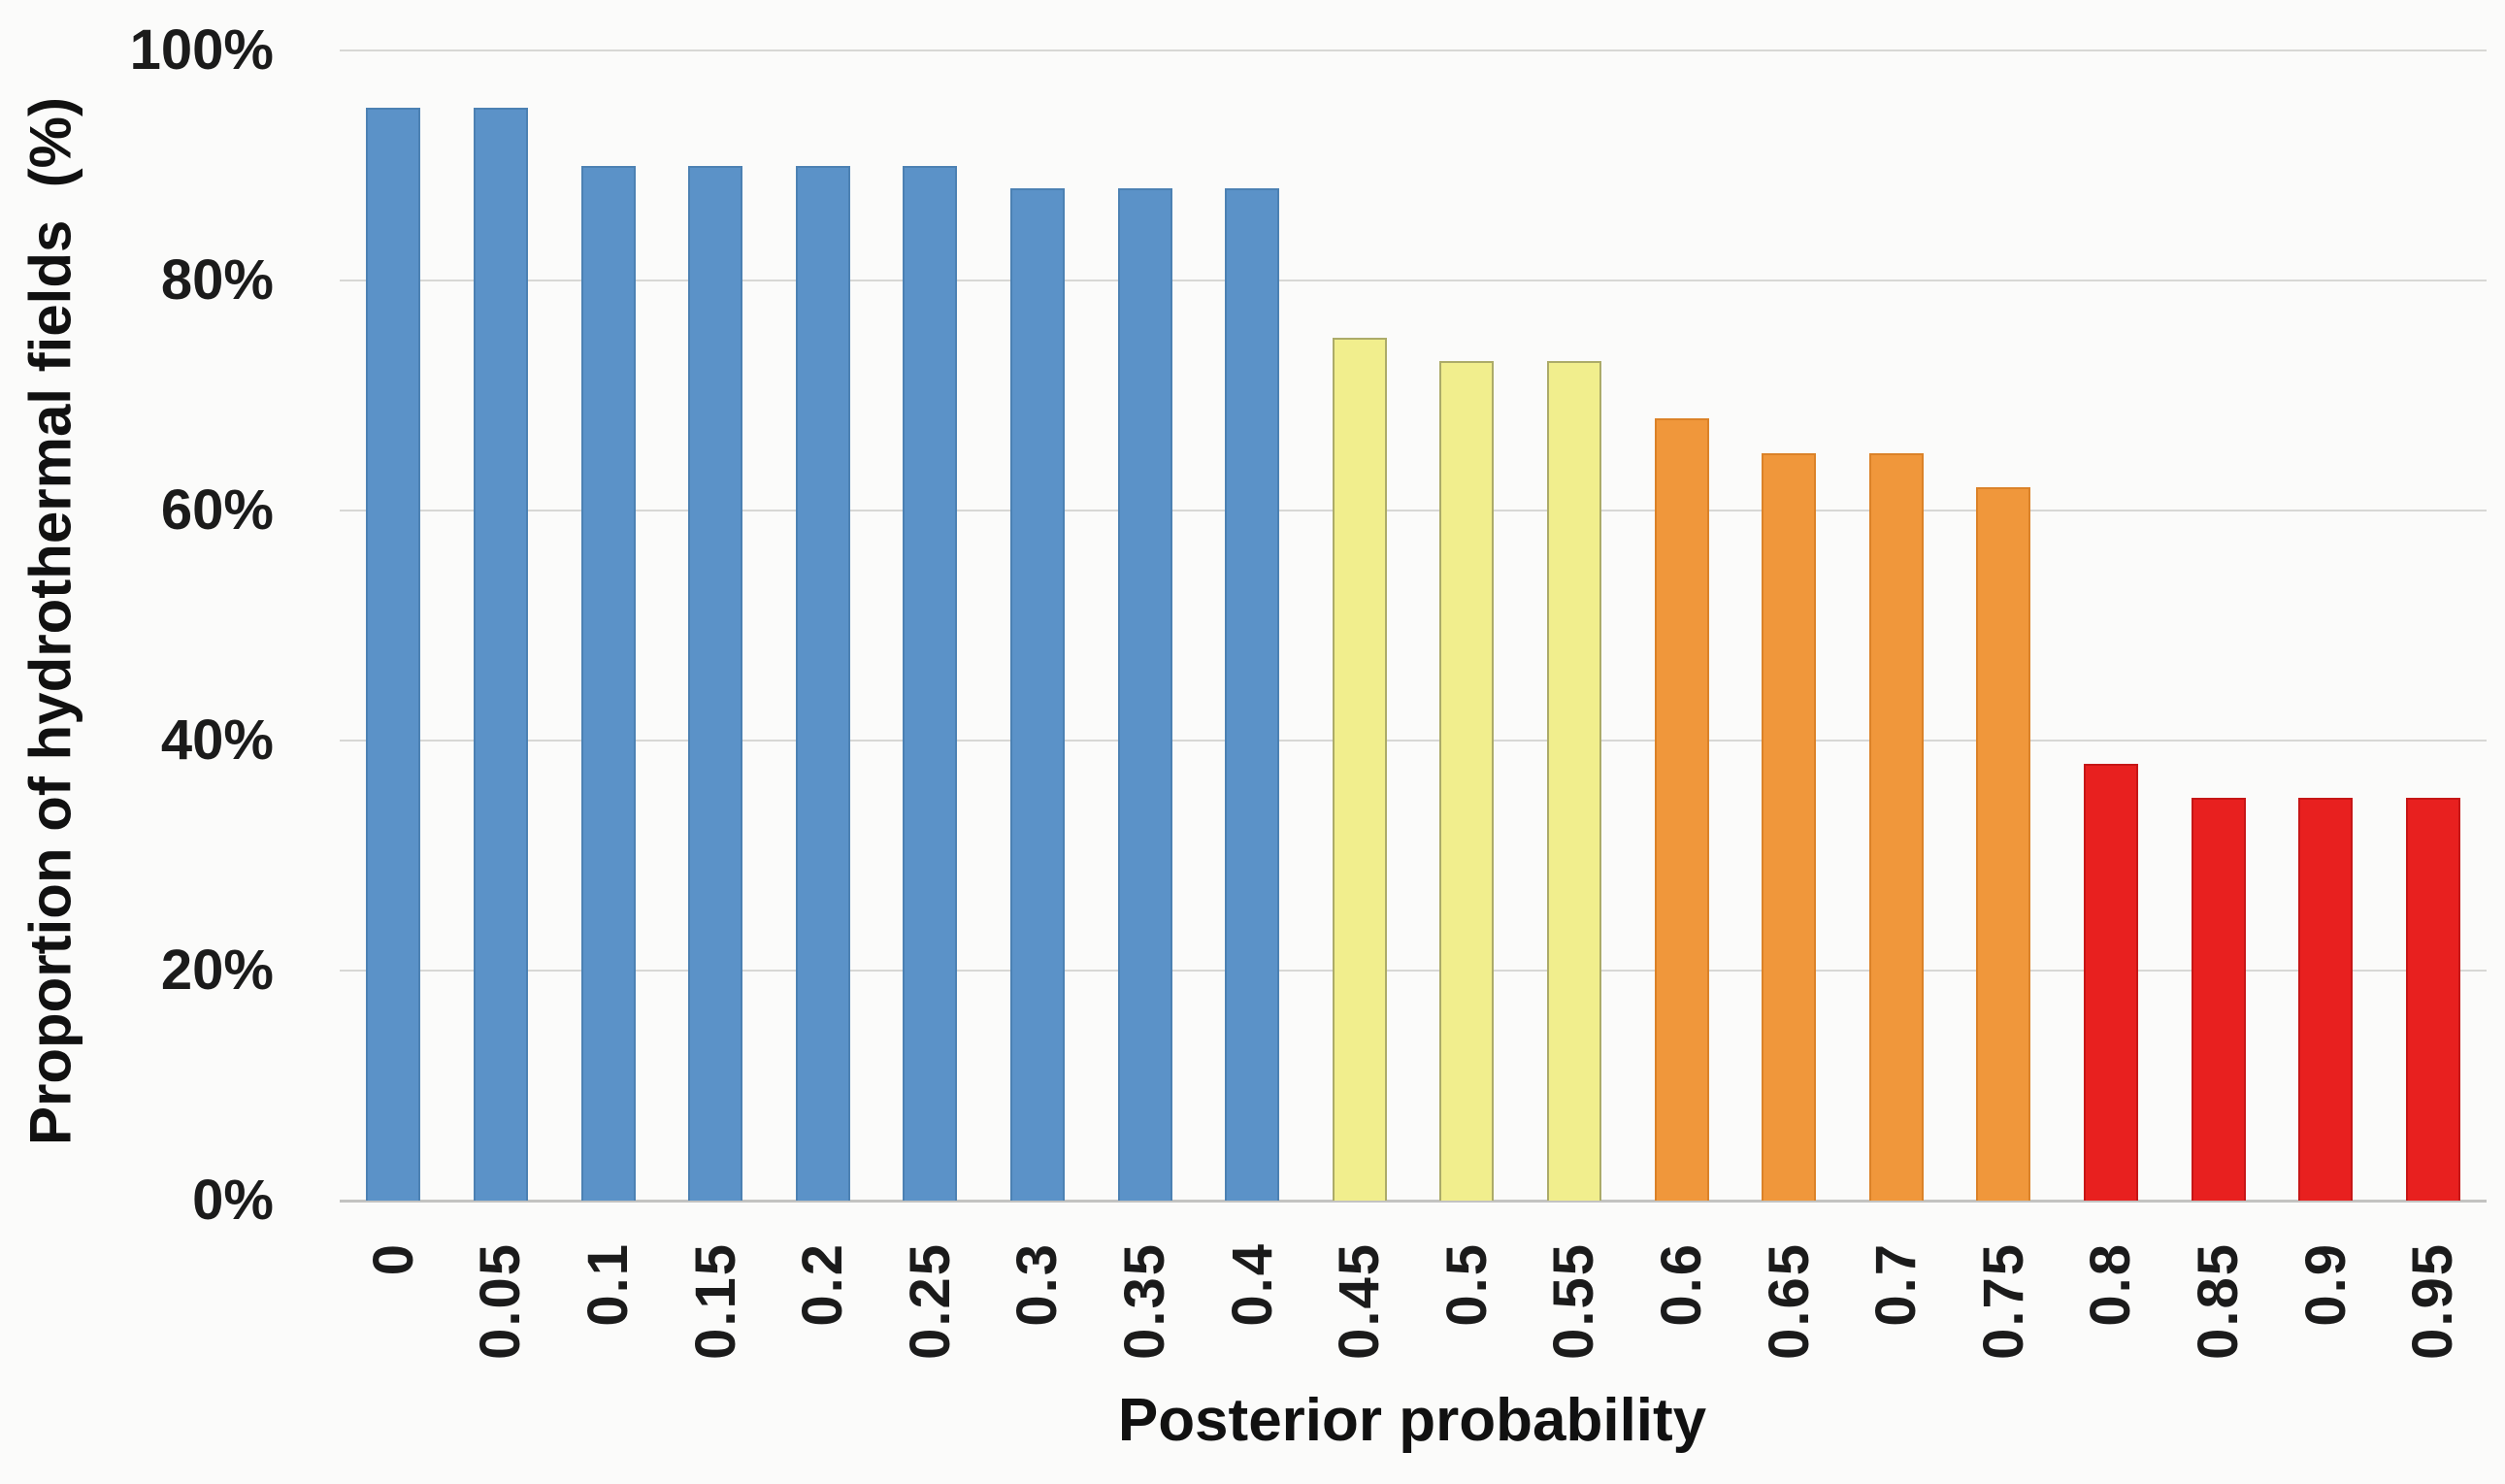 The height and width of the screenshot is (1484, 2505). I want to click on bar-0.7, so click(1896, 826).